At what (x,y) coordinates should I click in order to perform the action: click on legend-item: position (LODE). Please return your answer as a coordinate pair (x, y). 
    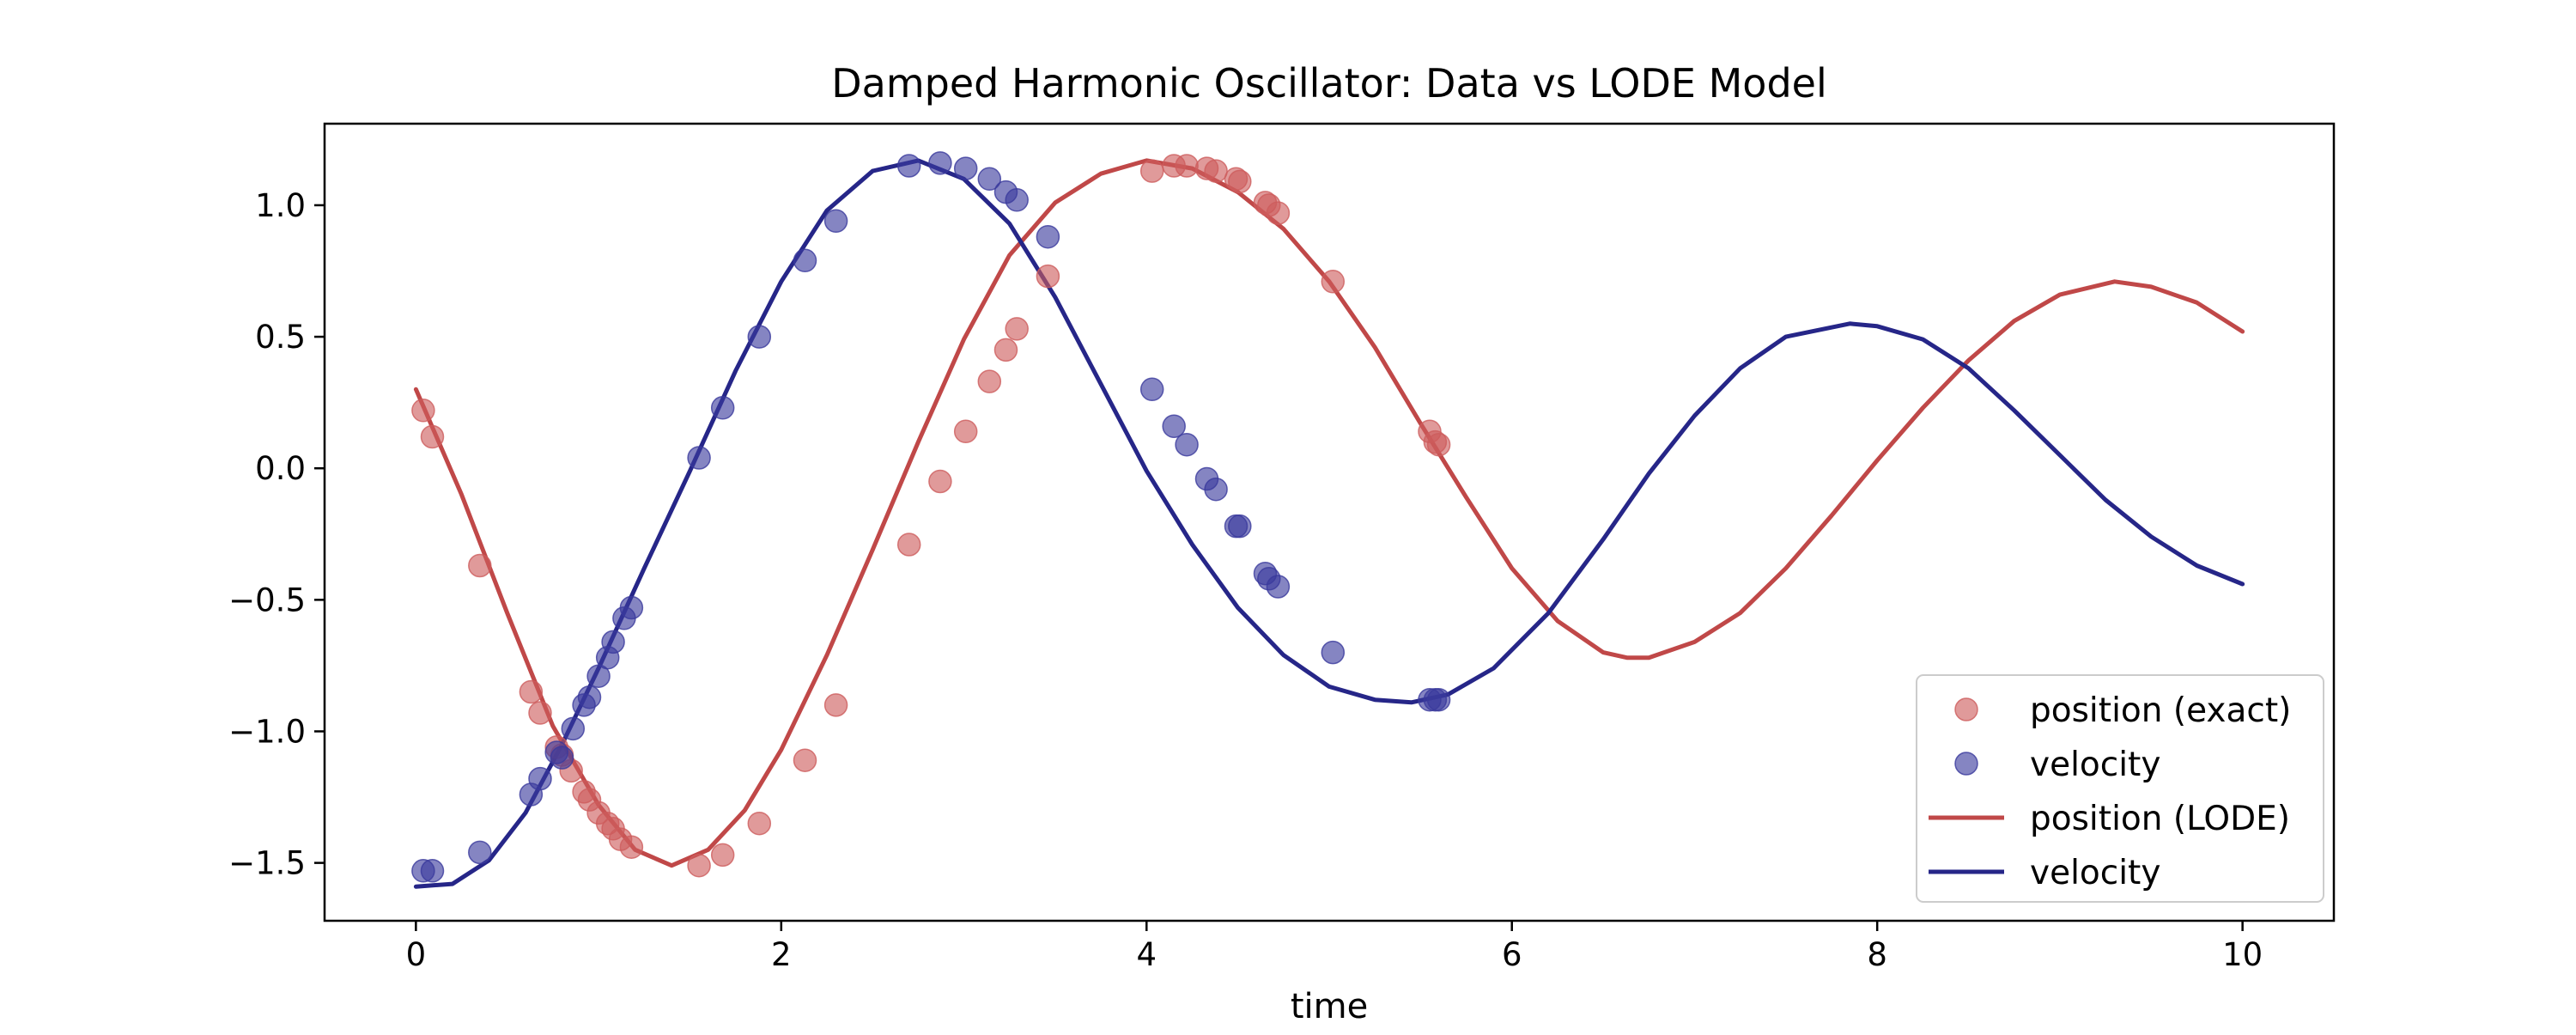
    Looking at the image, I should click on (2109, 819).